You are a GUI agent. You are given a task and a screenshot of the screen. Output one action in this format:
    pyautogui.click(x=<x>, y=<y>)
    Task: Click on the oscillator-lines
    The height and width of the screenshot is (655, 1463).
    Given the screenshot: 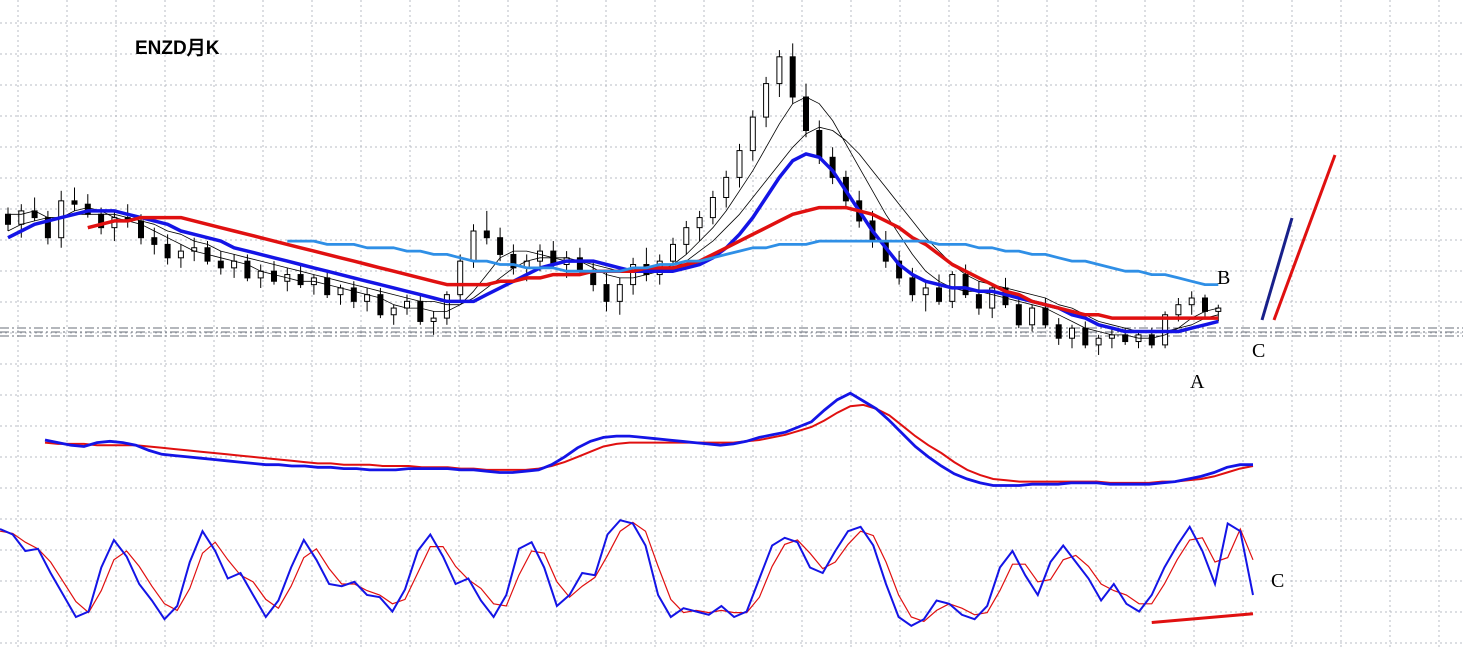 What is the action you would take?
    pyautogui.click(x=627, y=573)
    